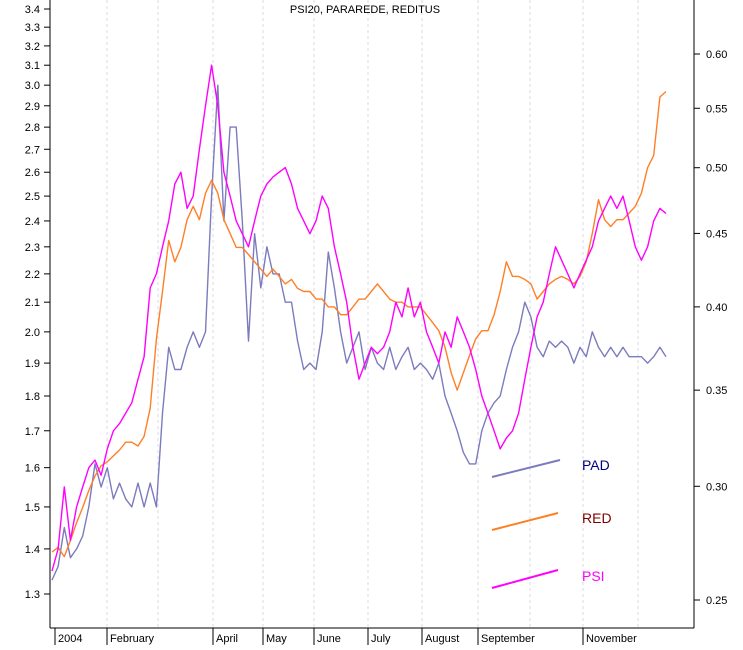 The width and height of the screenshot is (743, 650). I want to click on right-tick-label: 0.30, so click(716, 487).